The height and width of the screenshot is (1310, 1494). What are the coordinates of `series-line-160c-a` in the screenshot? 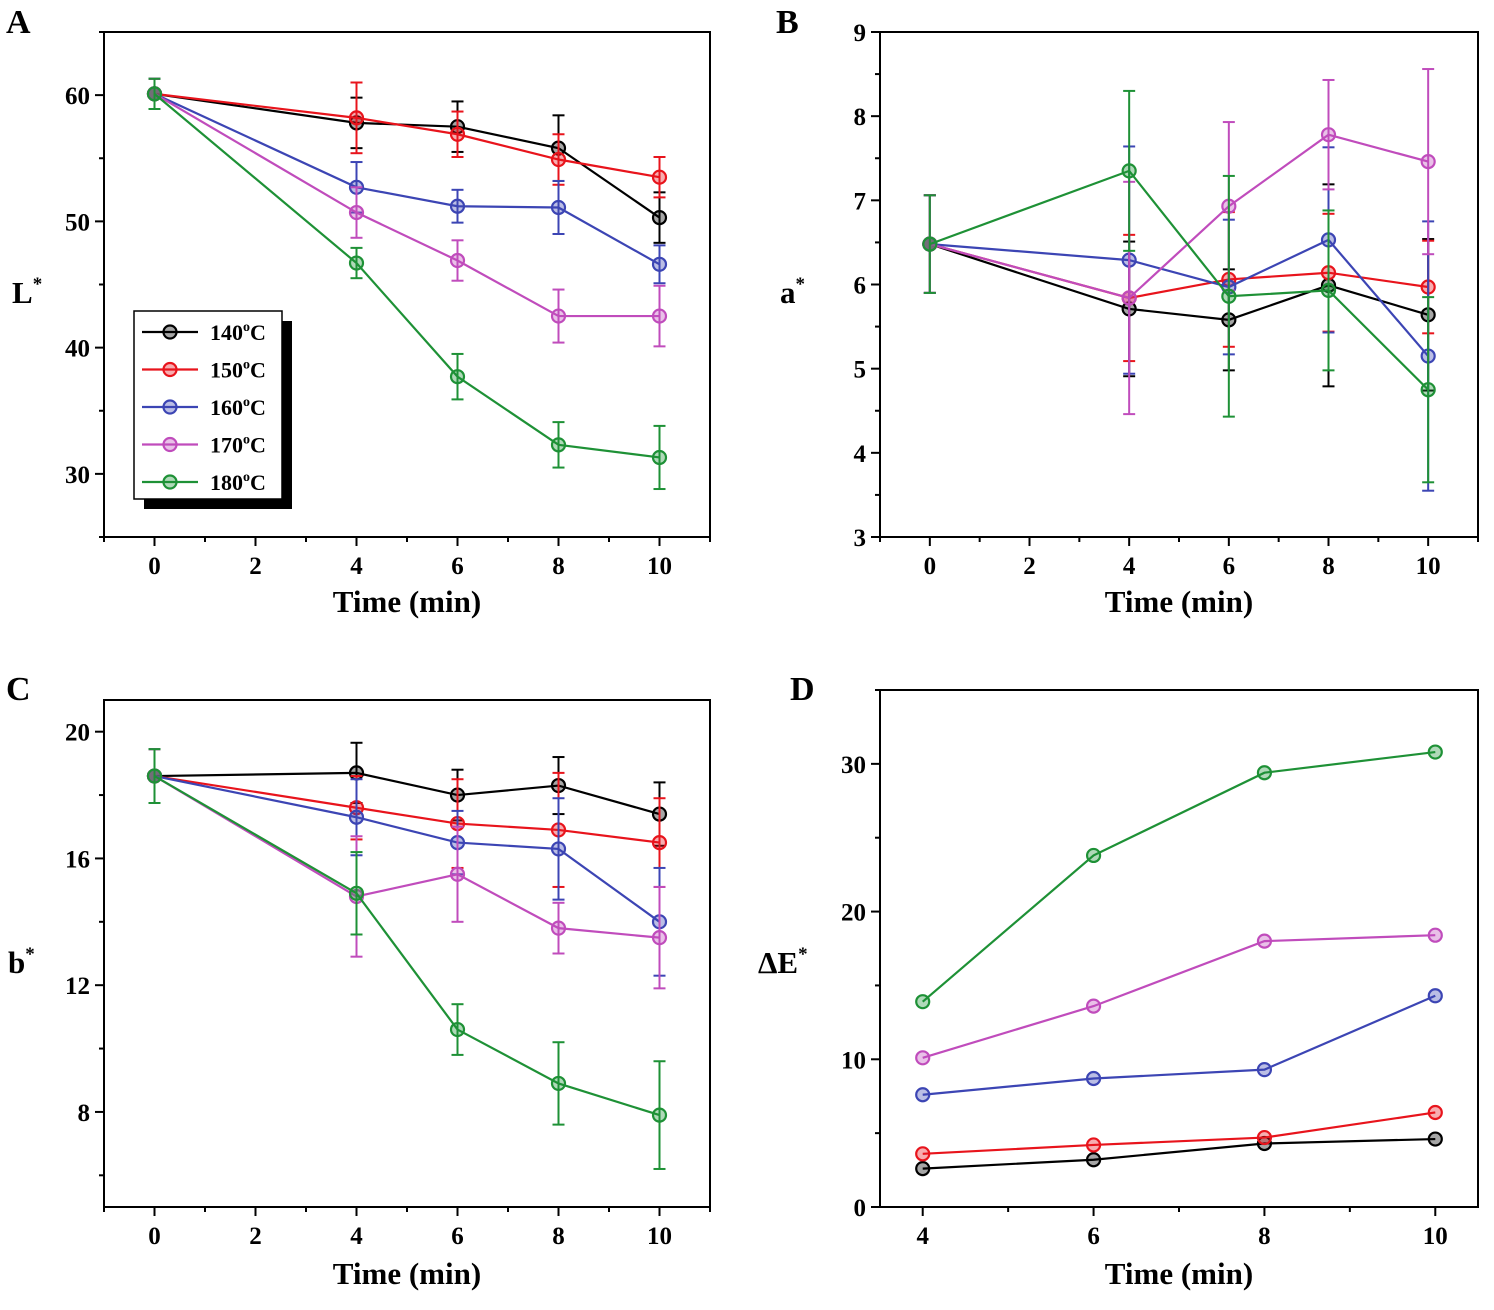 It's located at (407, 179).